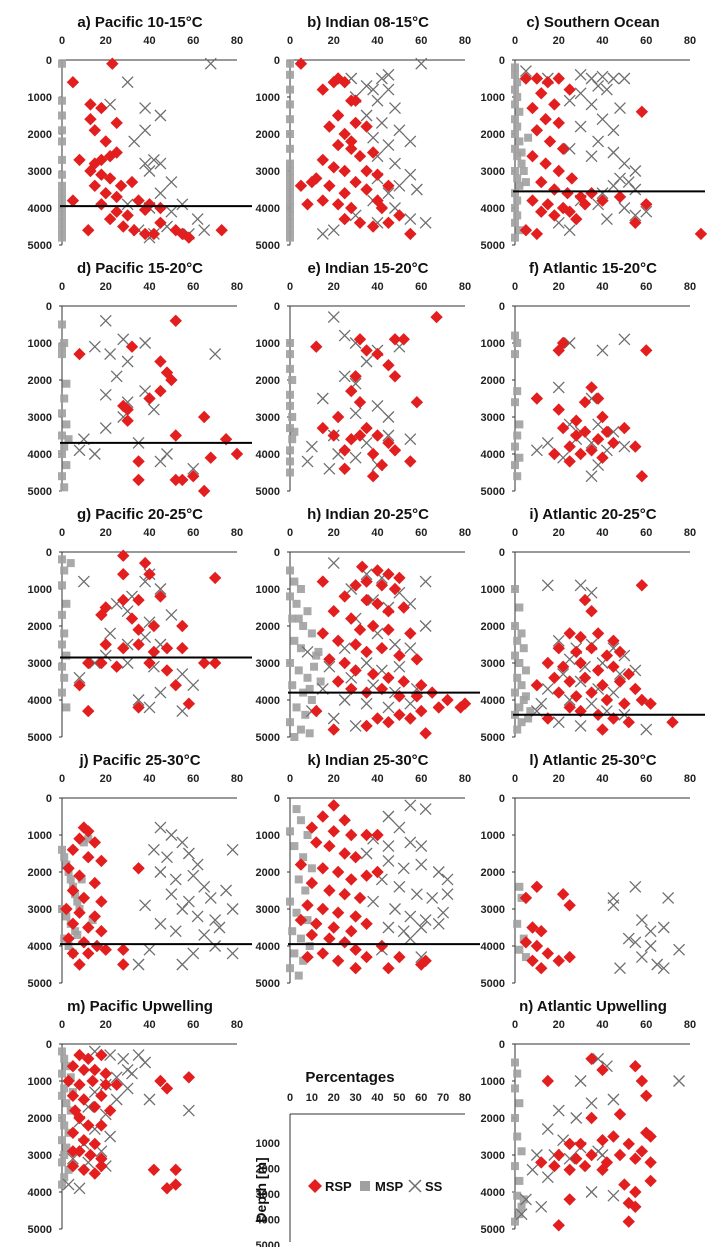 The image size is (718, 1247). Describe the element at coordinates (377, 1098) in the screenshot. I see `legend-x-tick-label: 40` at that location.